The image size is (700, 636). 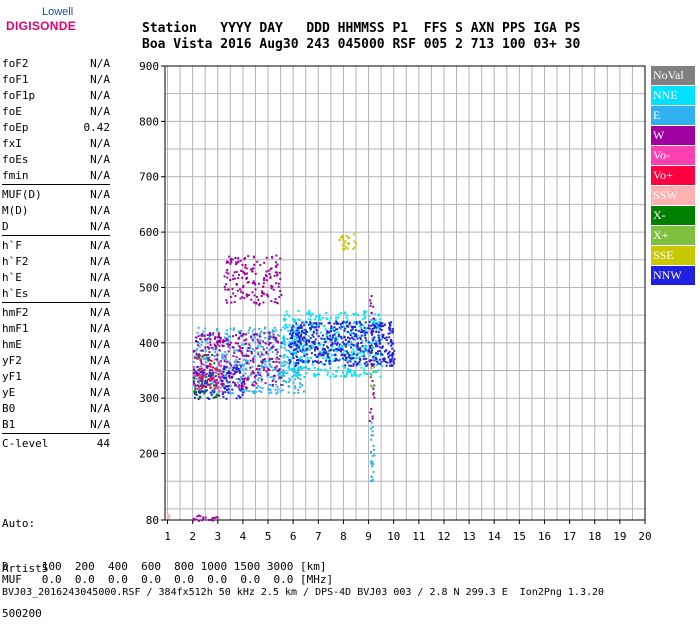 I want to click on param-row: yF1 N/A, so click(x=56, y=377).